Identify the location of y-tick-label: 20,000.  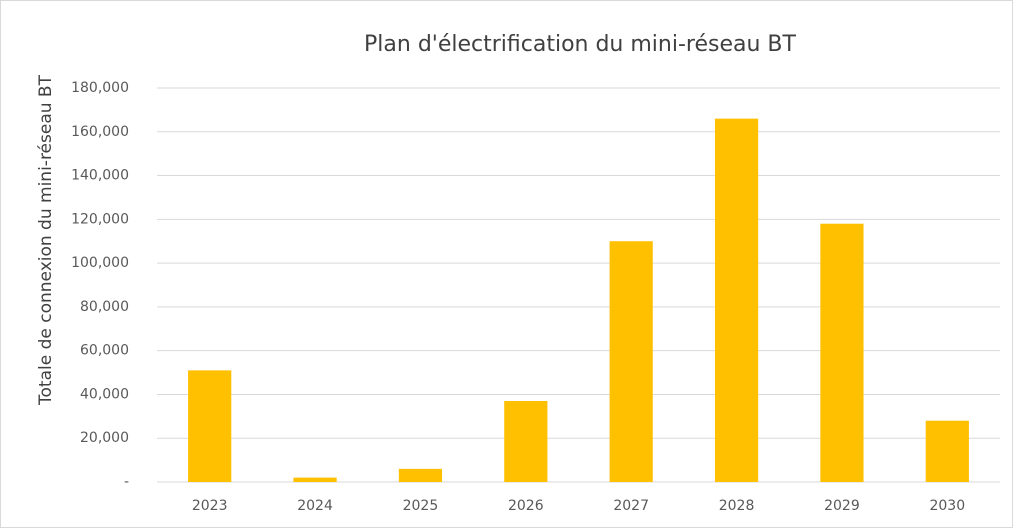
(104, 438).